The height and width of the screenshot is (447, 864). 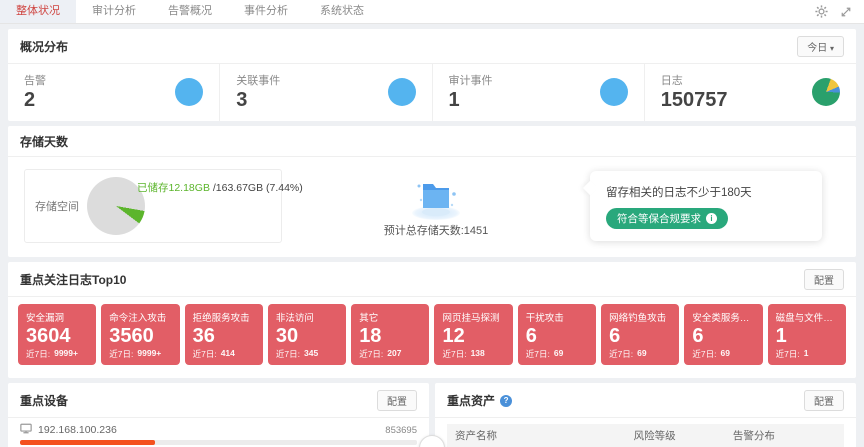 What do you see at coordinates (640, 334) in the screenshot?
I see `log-card-网络钓鱼攻击: 网络钓鱼攻击 6 近7日: 69` at bounding box center [640, 334].